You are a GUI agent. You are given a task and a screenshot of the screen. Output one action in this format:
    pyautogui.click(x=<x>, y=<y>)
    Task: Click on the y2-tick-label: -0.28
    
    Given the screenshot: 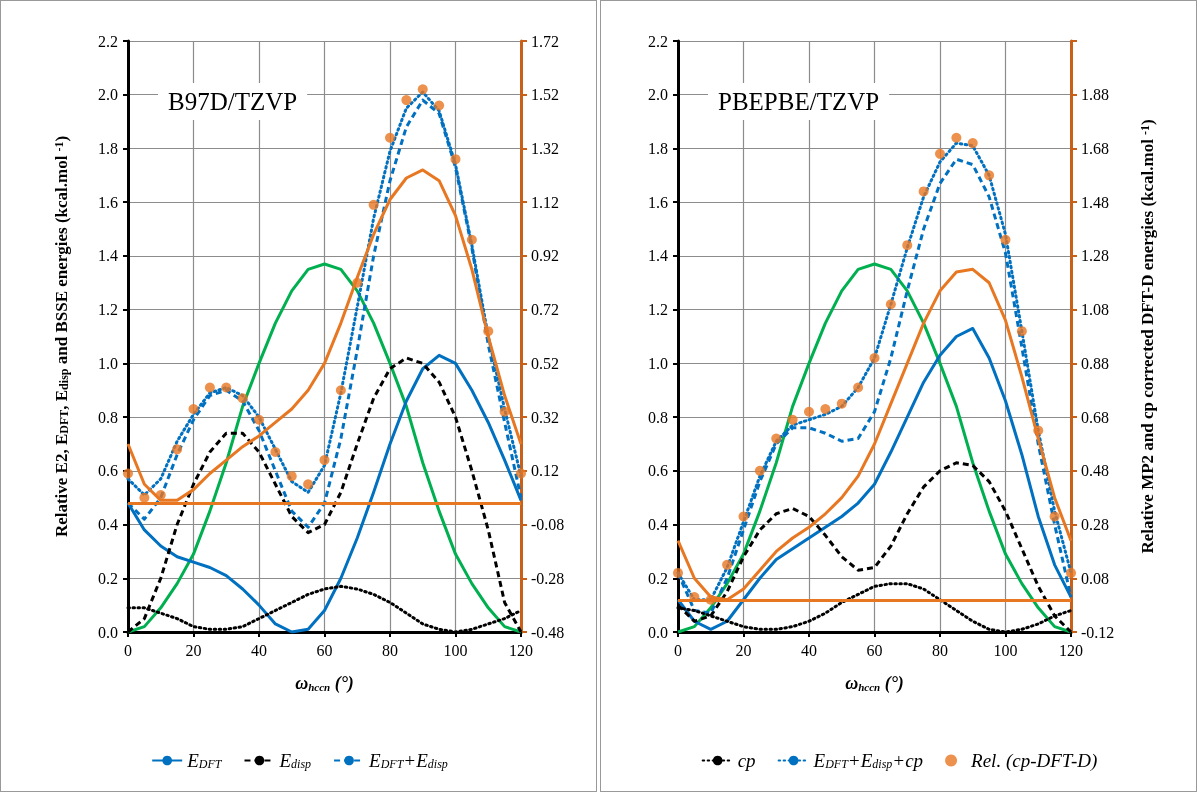 What is the action you would take?
    pyautogui.click(x=548, y=578)
    